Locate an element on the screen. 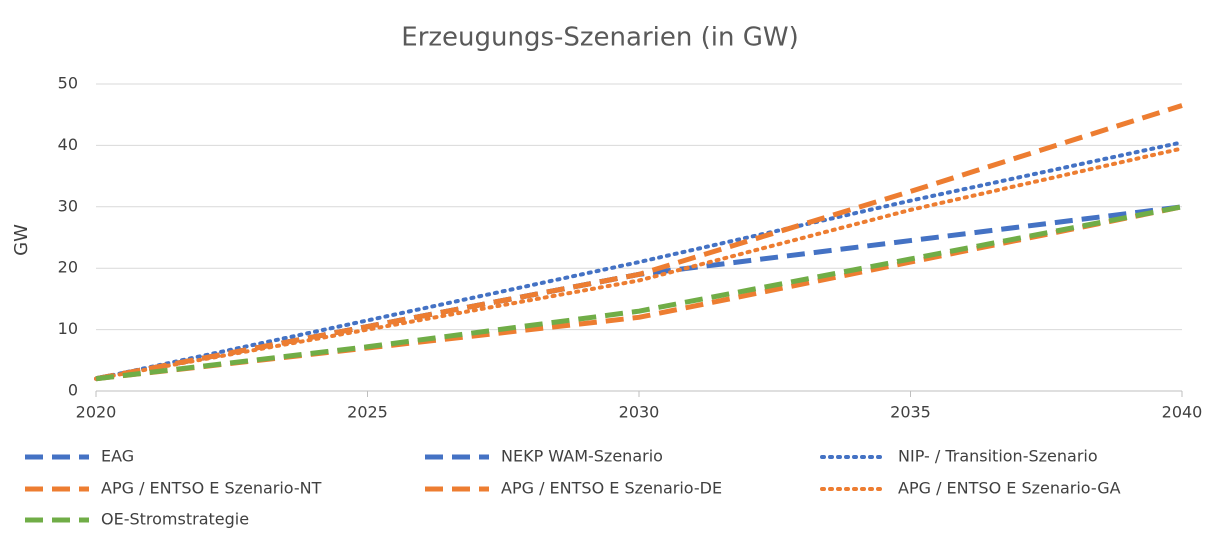  legend-label: OE-Stromstrategie is located at coordinates (175, 519).